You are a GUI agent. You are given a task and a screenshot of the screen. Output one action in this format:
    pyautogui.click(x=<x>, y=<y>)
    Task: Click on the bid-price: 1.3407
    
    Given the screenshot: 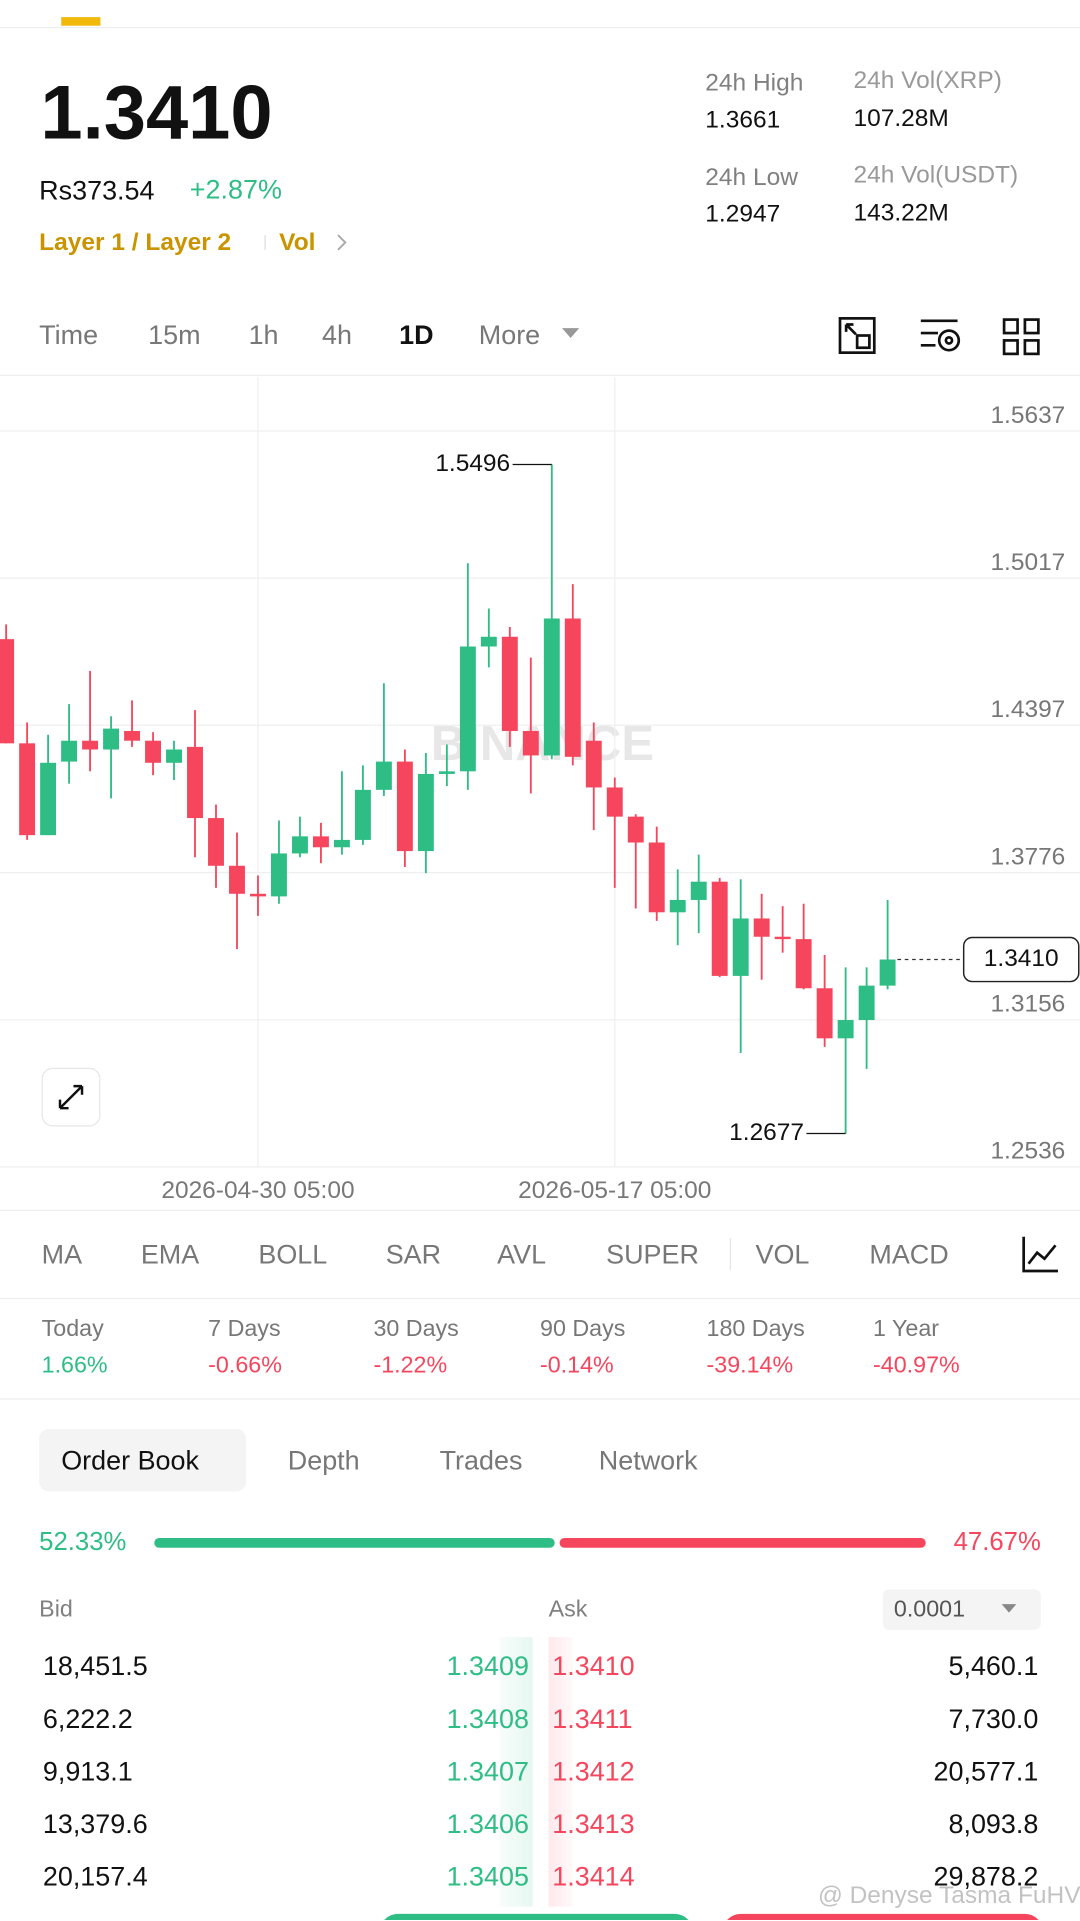 What is the action you would take?
    pyautogui.click(x=487, y=1771)
    